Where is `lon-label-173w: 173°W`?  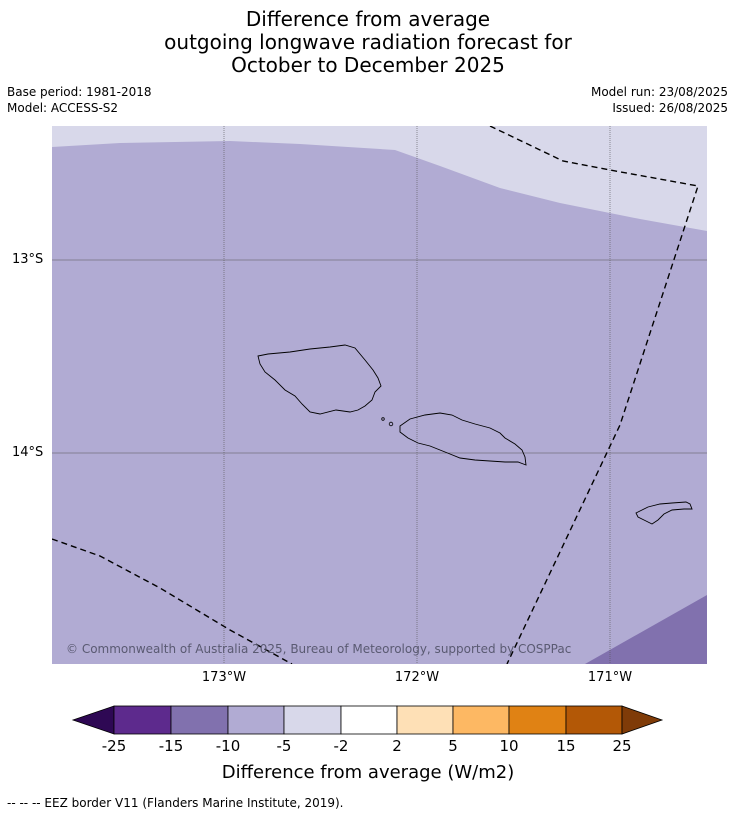 lon-label-173w: 173°W is located at coordinates (224, 677).